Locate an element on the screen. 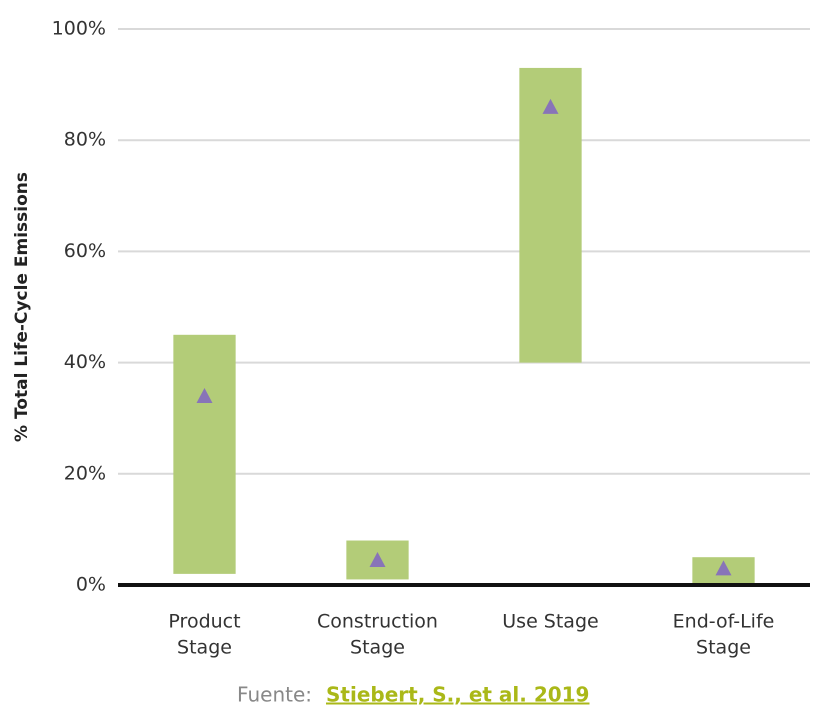  y-tick-label: 20% is located at coordinates (85, 473).